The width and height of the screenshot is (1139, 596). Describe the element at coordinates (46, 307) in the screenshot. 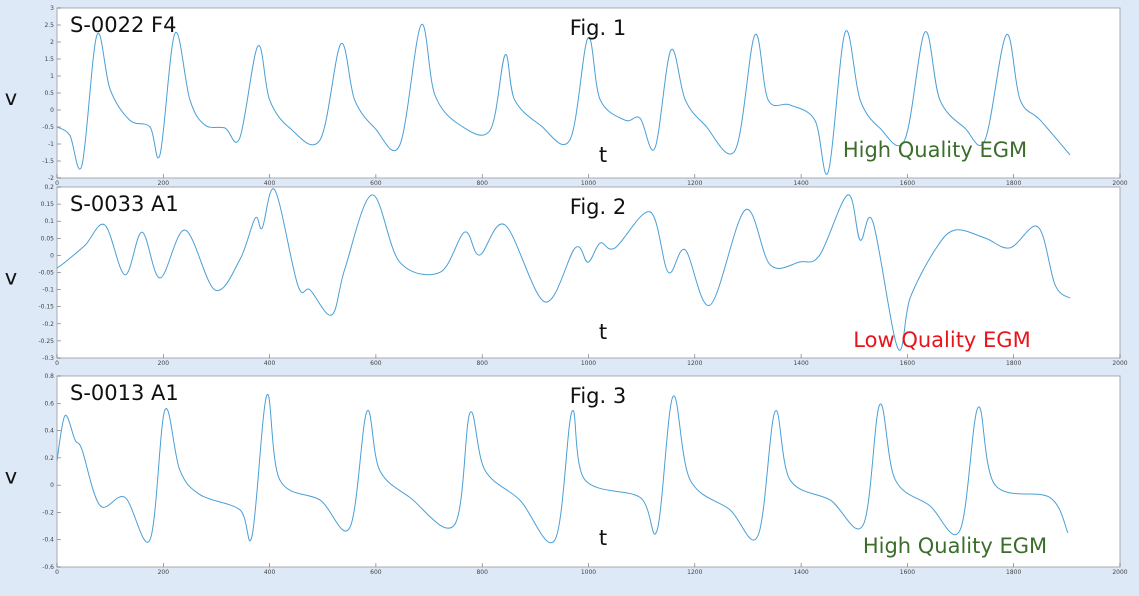

I see `y-tick-label: -0.15` at that location.